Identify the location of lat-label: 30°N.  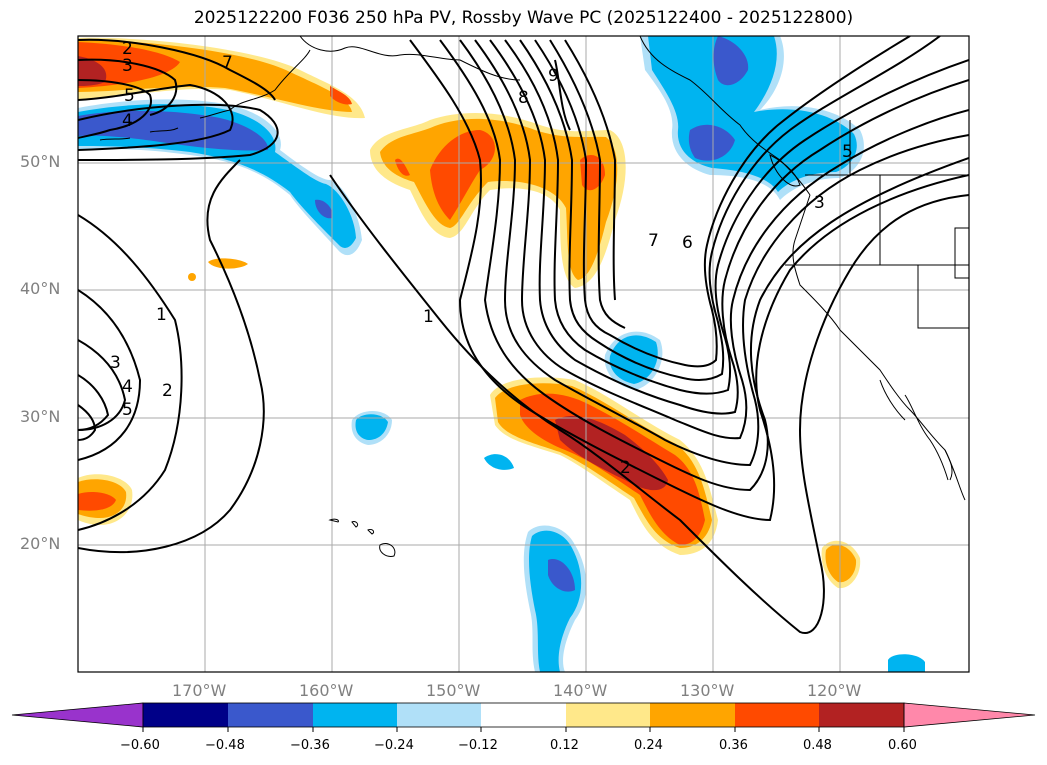
(40, 416).